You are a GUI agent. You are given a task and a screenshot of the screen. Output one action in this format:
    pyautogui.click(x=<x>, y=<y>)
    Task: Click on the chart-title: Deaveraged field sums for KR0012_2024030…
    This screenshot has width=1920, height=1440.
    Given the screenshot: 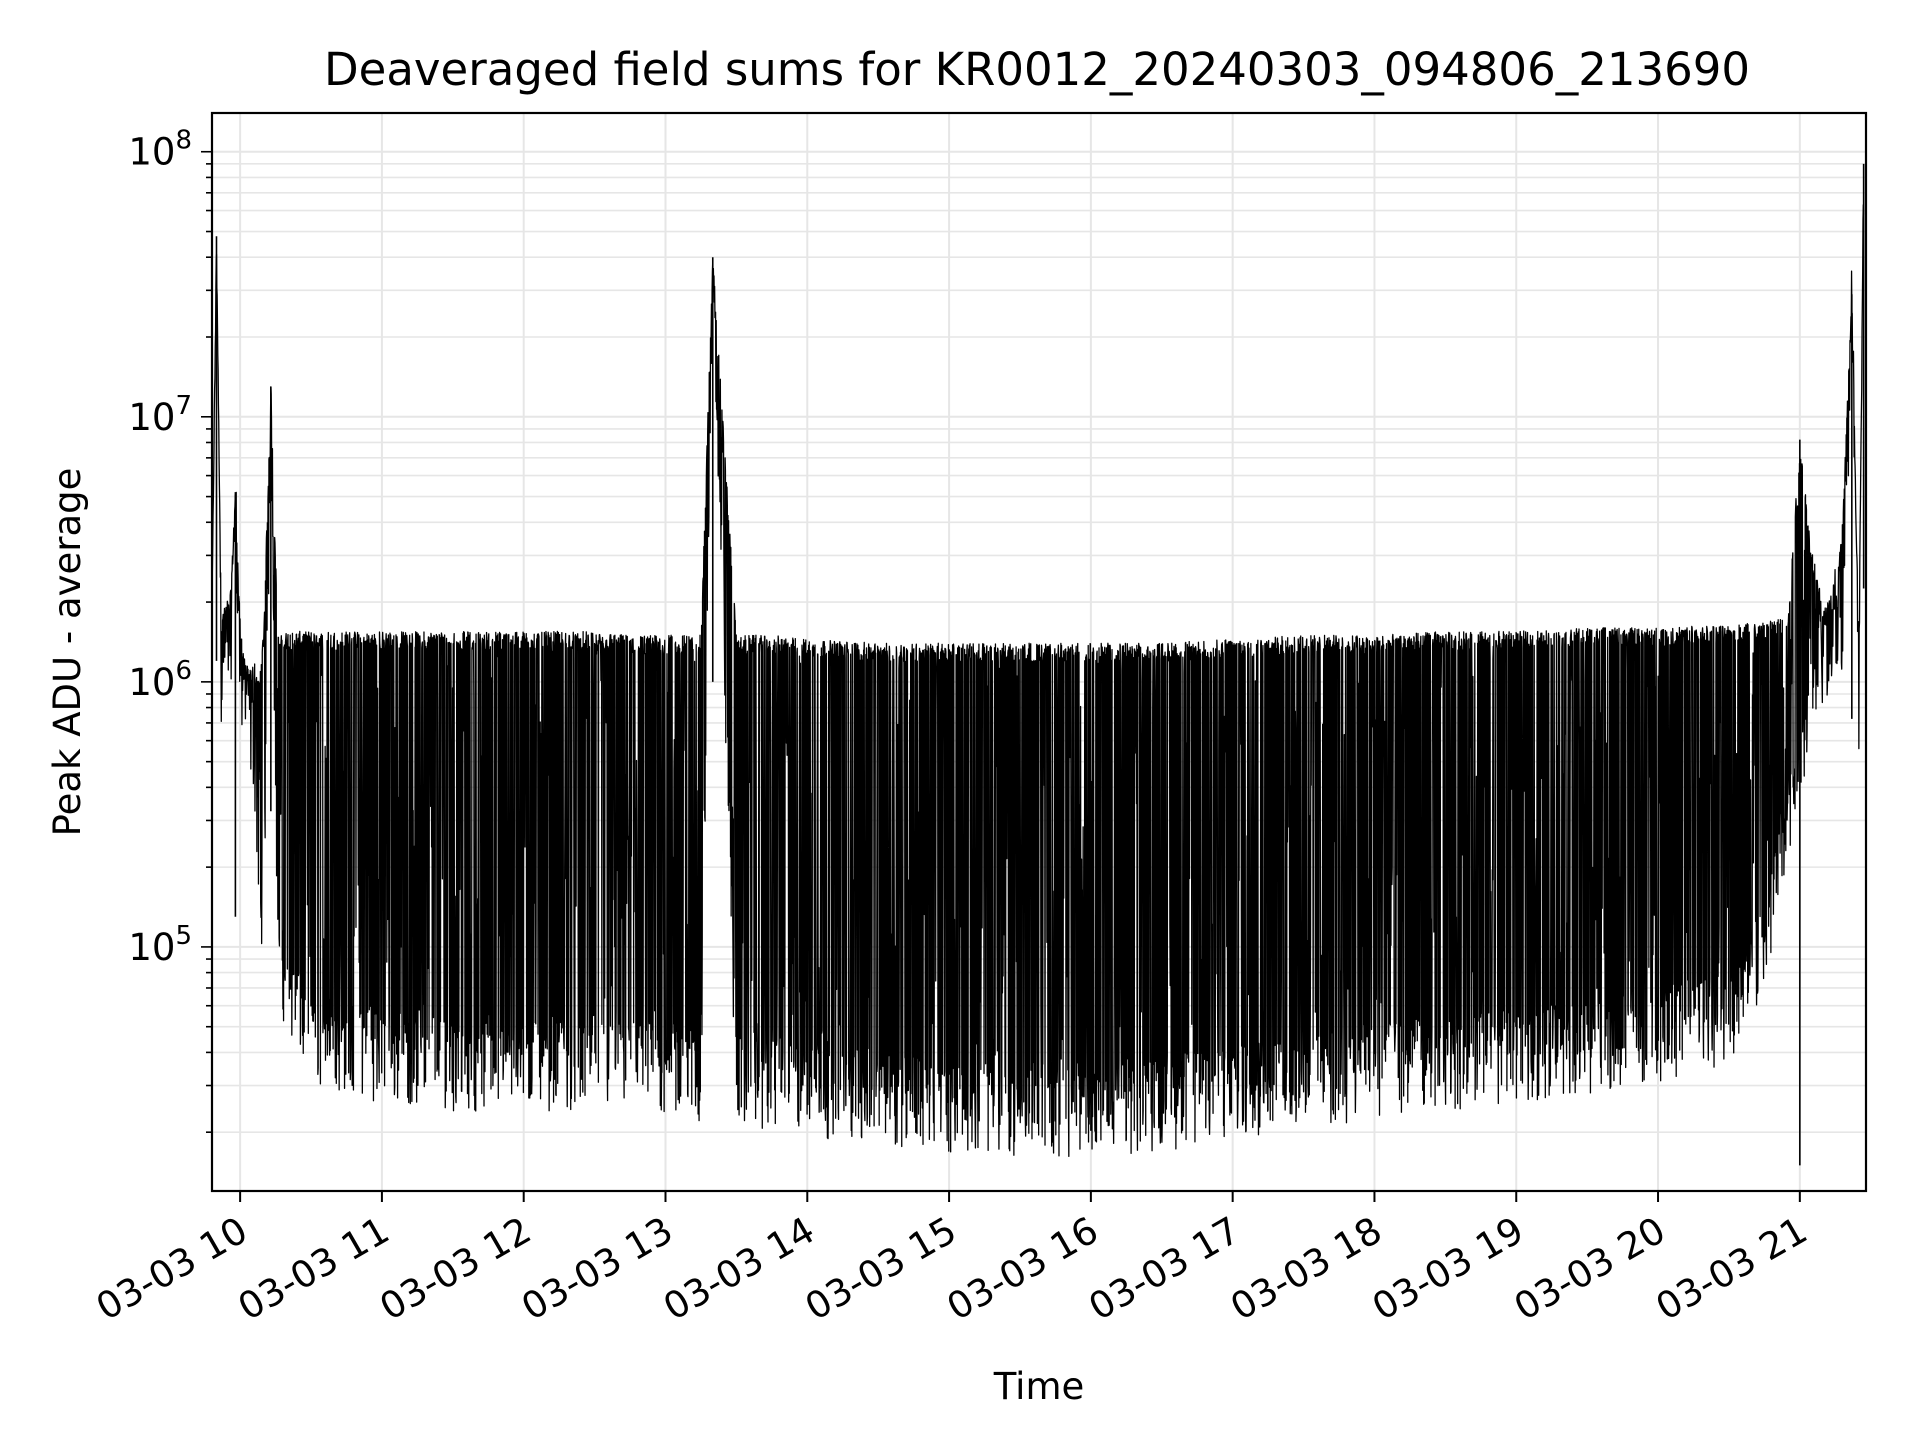 What is the action you would take?
    pyautogui.click(x=1037, y=69)
    